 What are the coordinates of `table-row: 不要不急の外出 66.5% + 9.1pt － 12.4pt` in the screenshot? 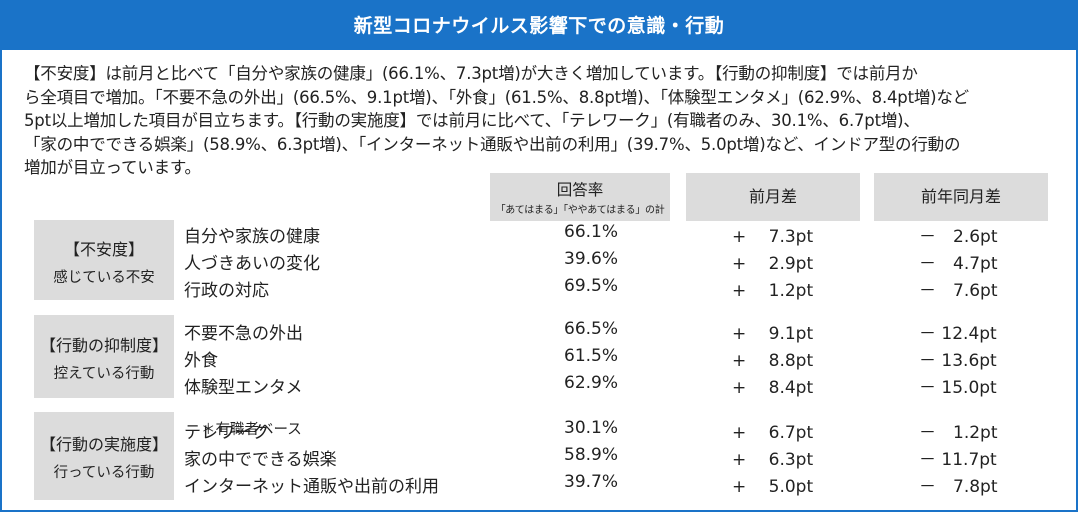 It's located at (624, 332).